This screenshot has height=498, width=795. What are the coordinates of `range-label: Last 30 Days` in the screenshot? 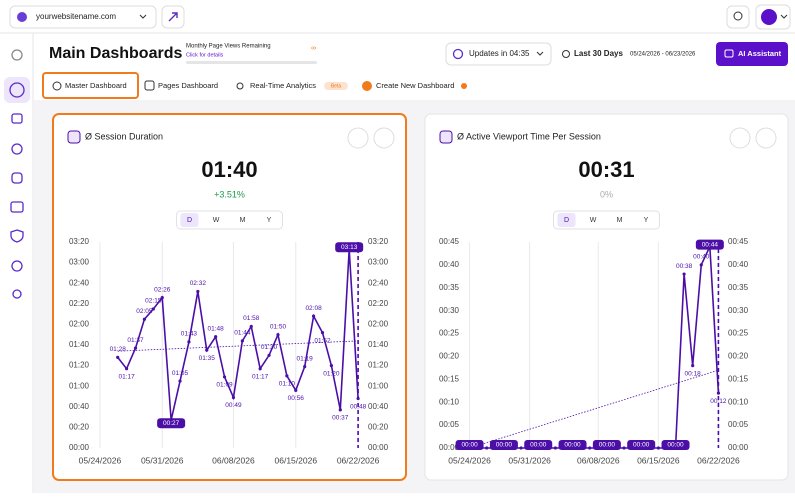 It's located at (598, 53).